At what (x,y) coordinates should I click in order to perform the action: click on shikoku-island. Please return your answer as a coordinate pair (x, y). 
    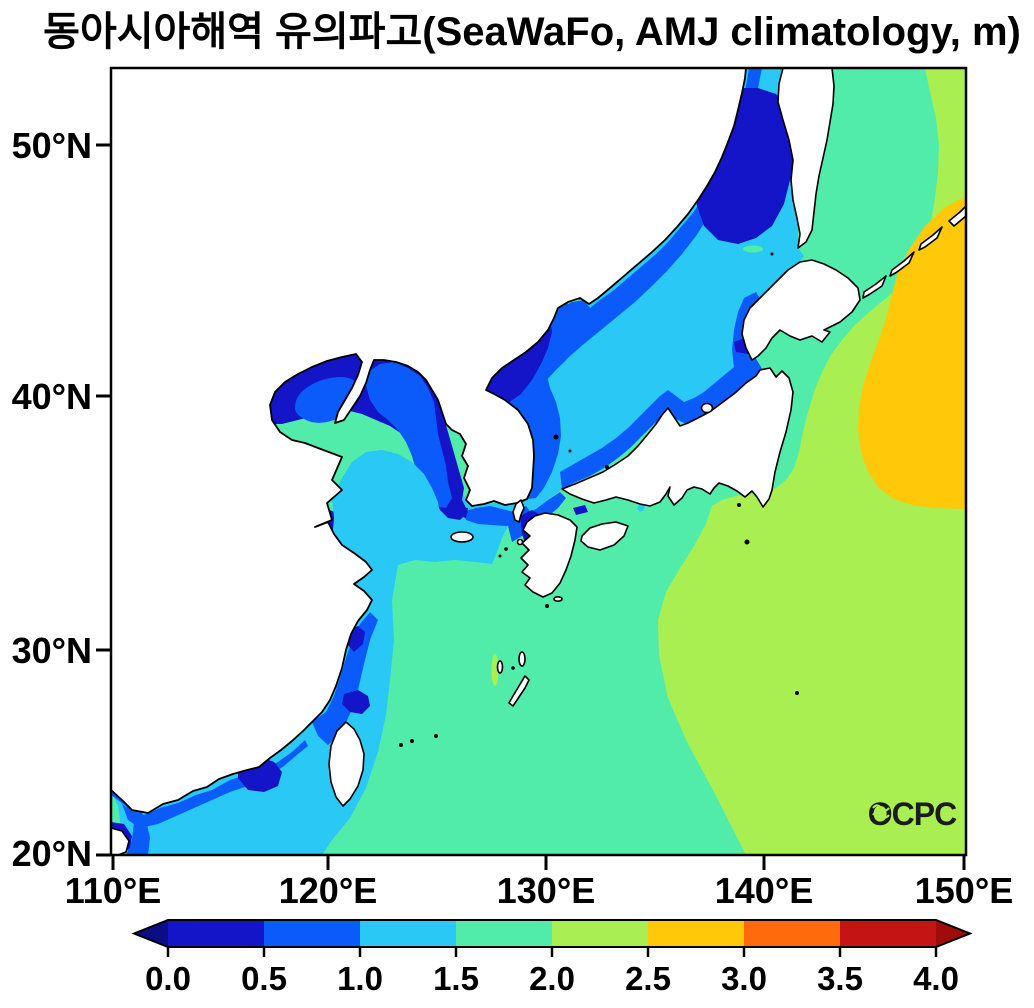
    Looking at the image, I should click on (604, 536).